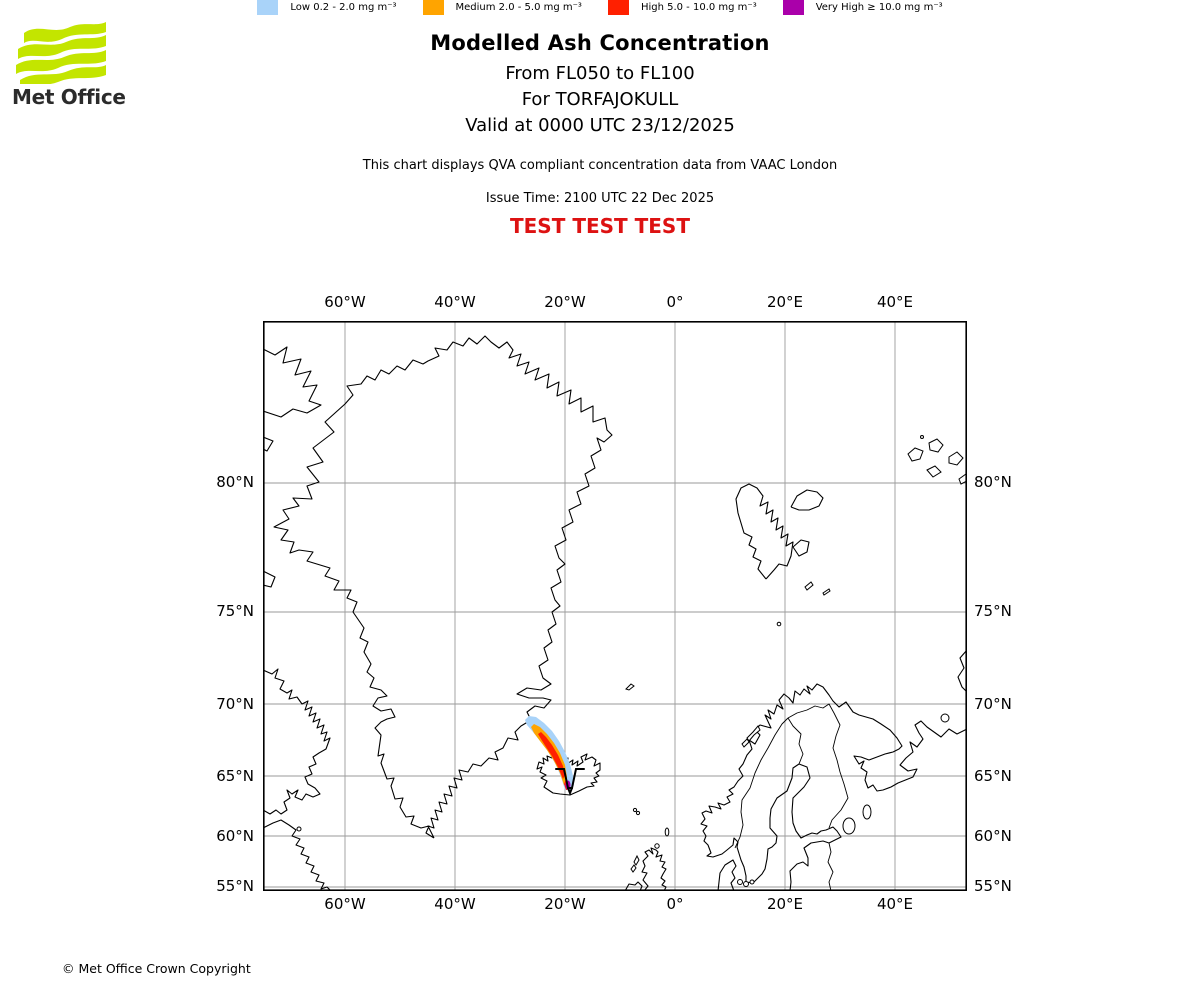 This screenshot has height=1000, width=1200. What do you see at coordinates (657, 846) in the screenshot?
I see `orkney-islands` at bounding box center [657, 846].